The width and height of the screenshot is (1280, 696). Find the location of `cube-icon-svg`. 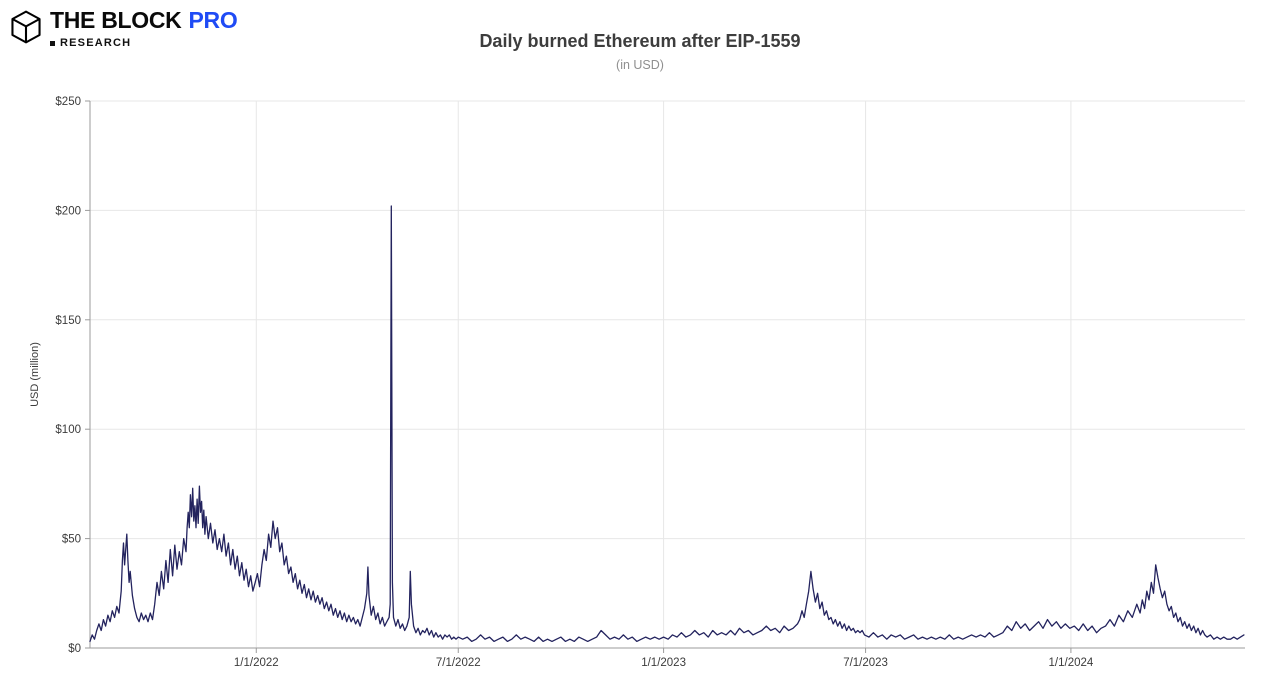

cube-icon-svg is located at coordinates (26, 27).